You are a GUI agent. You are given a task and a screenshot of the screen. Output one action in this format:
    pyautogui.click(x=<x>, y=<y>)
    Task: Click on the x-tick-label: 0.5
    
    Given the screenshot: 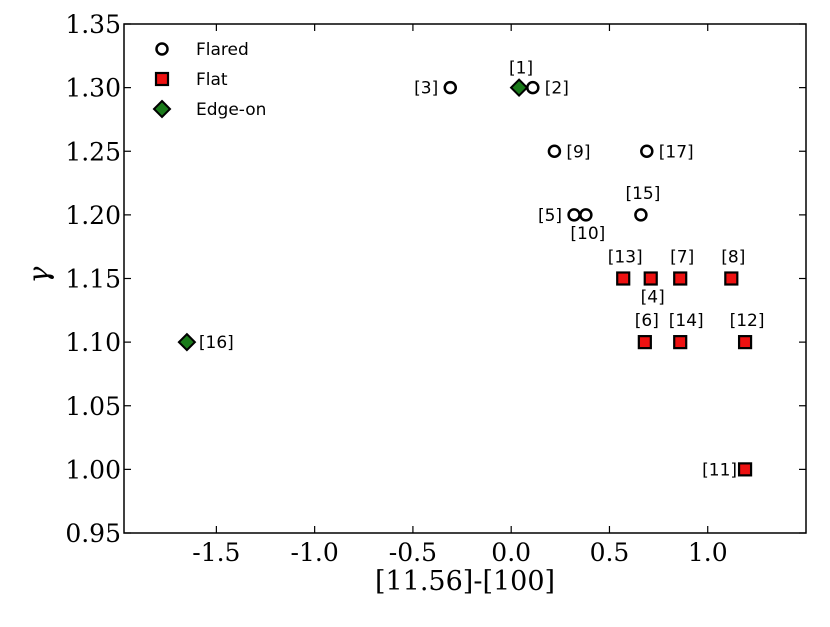 What is the action you would take?
    pyautogui.click(x=610, y=552)
    